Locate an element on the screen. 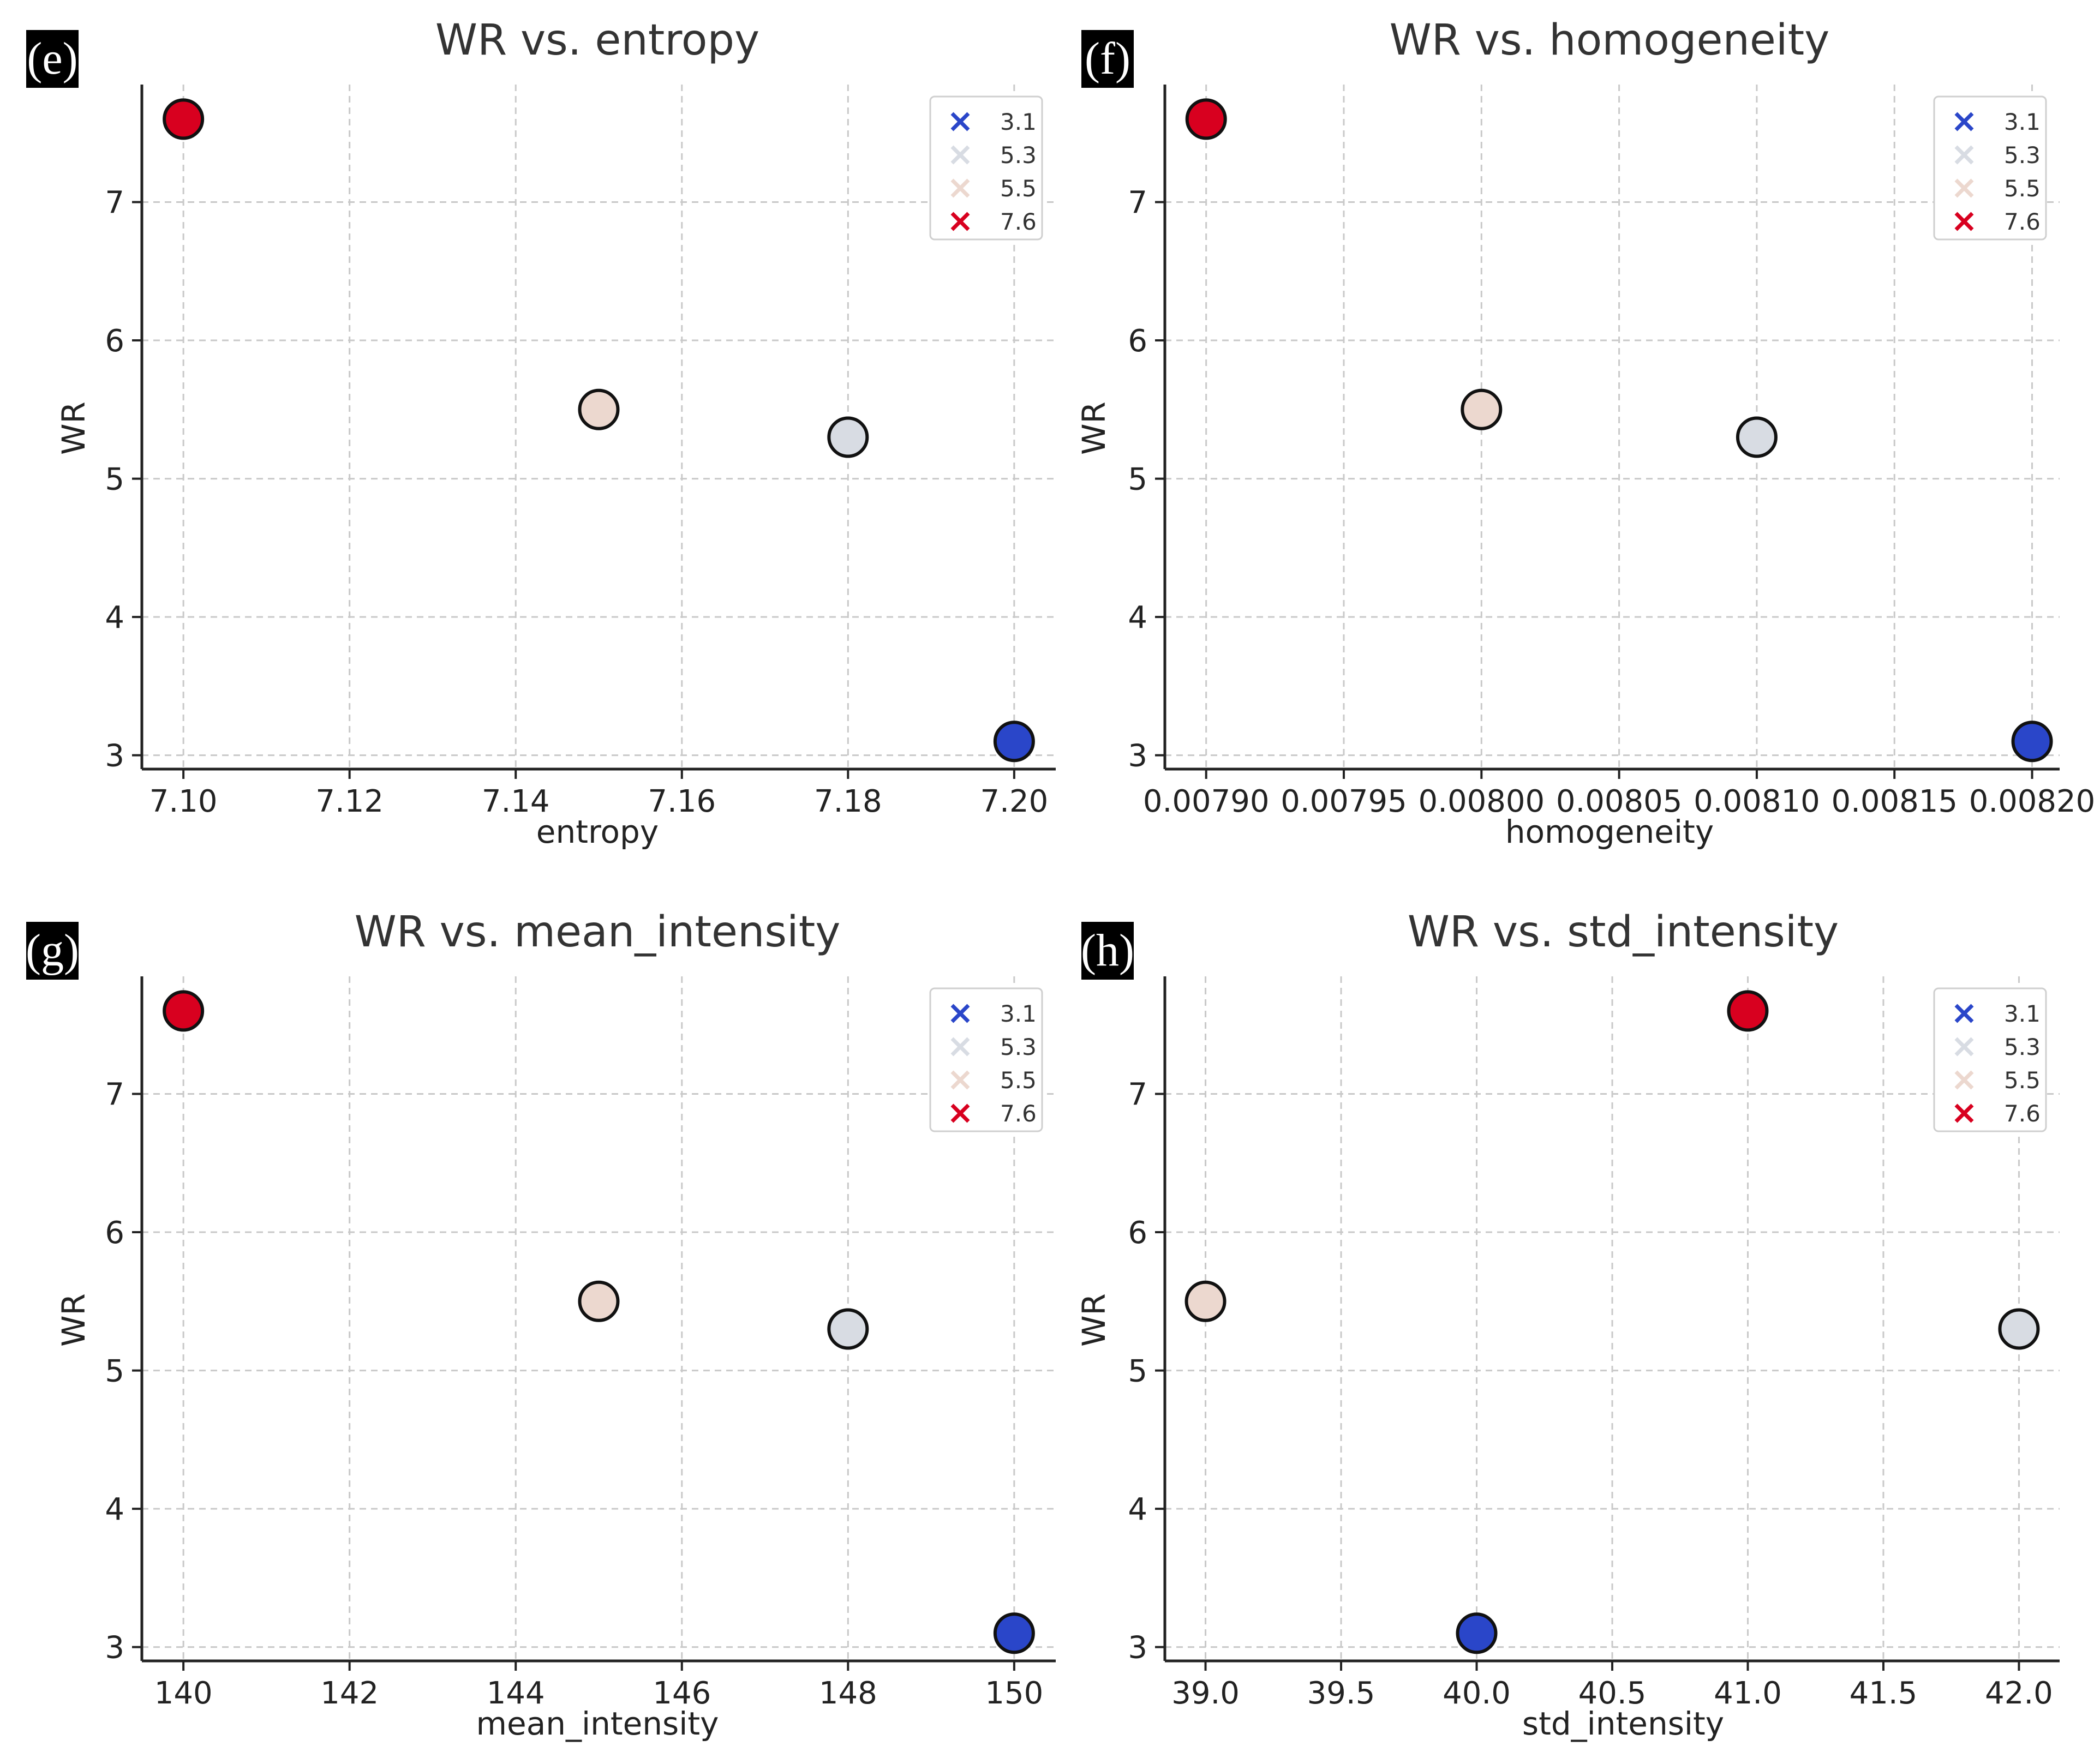 The width and height of the screenshot is (2100, 1764). x-tick-label: 7.14 is located at coordinates (516, 801).